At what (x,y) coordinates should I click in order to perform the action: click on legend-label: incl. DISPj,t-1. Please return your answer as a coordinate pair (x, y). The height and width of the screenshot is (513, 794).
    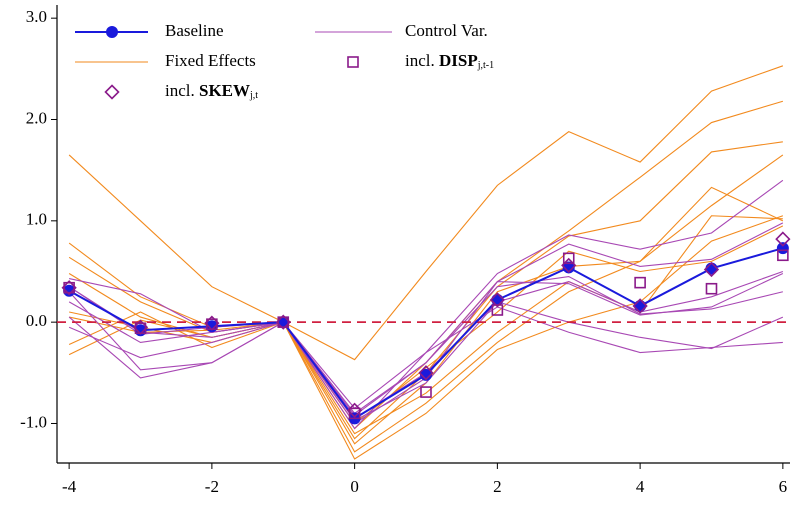
    Looking at the image, I should click on (449, 61).